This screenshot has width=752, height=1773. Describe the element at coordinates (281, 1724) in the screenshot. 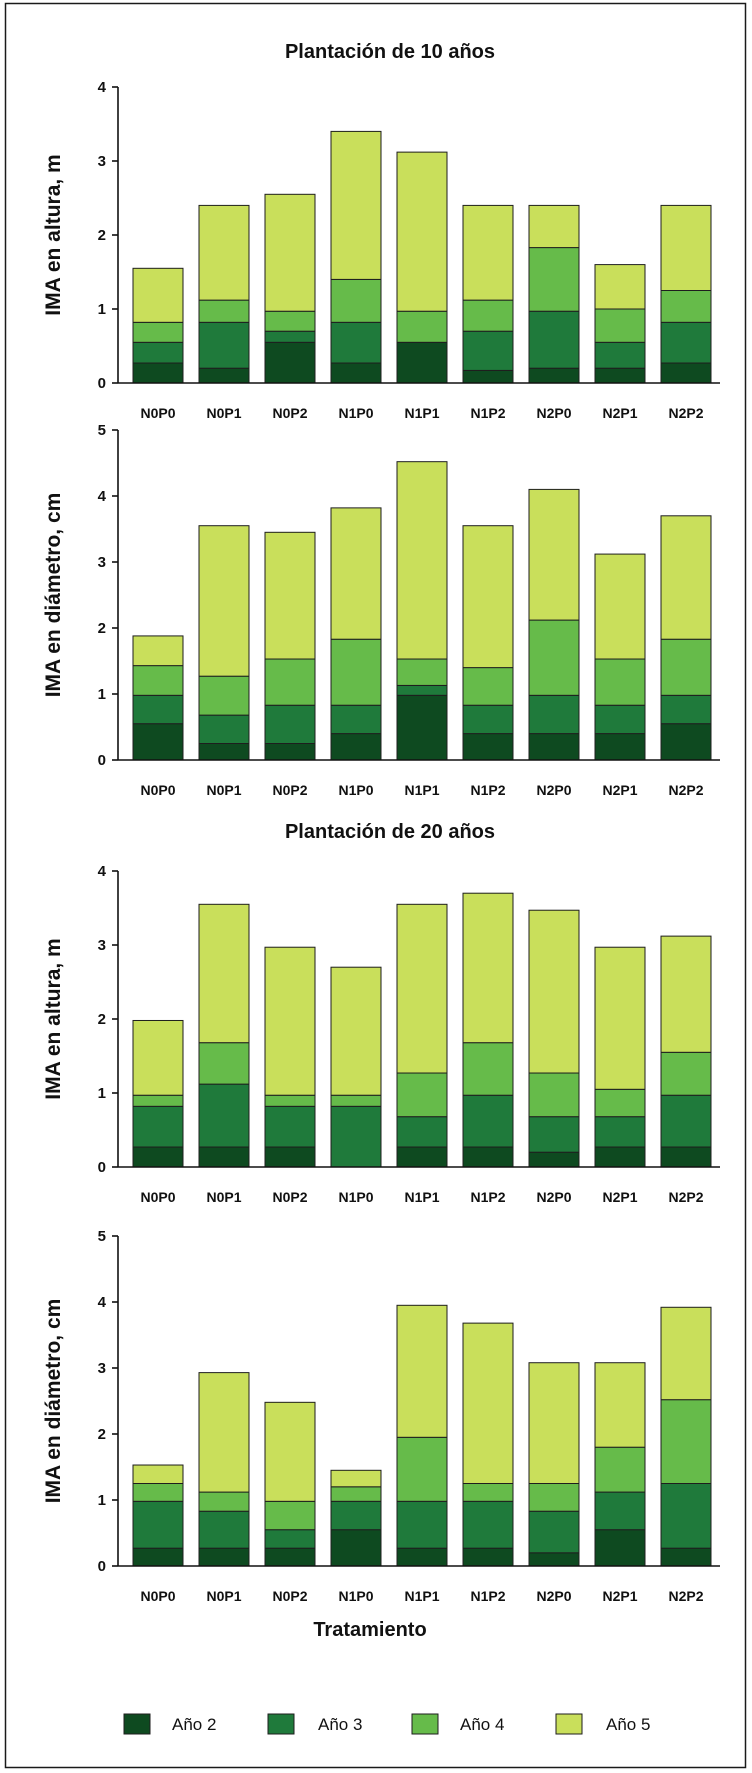

I see `legend-swatch` at that location.